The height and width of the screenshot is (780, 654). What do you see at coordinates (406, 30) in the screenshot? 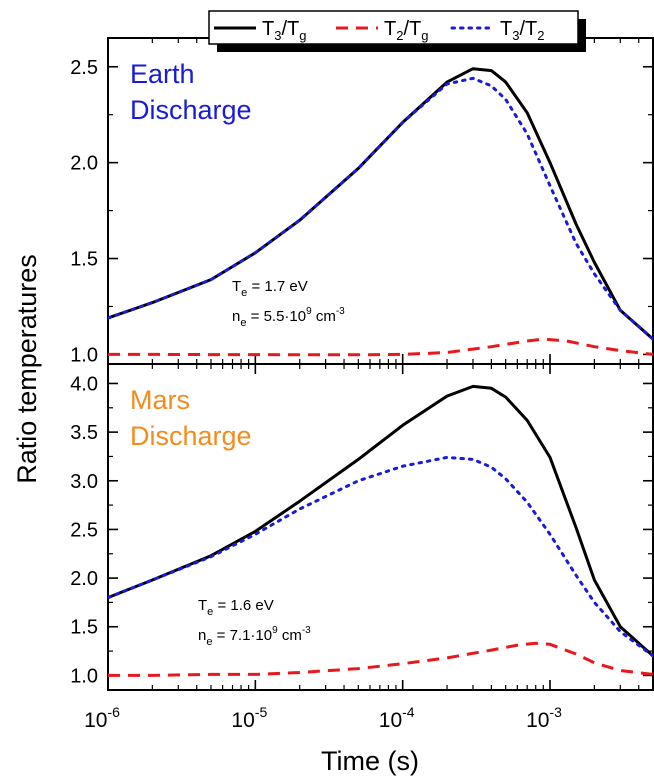
I see `legend-label: T2/Tg` at bounding box center [406, 30].